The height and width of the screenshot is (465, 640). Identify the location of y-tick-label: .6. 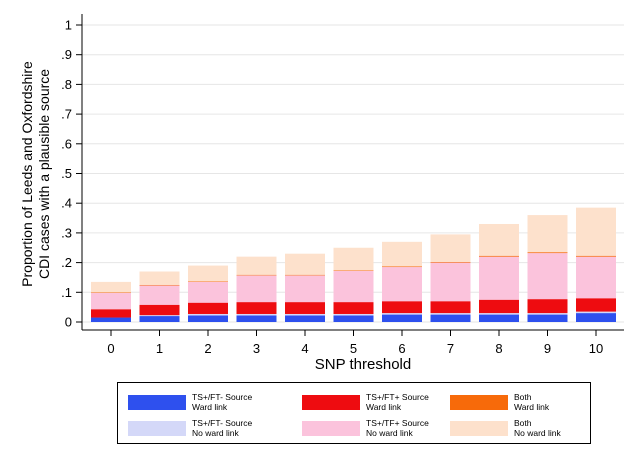
(66, 143).